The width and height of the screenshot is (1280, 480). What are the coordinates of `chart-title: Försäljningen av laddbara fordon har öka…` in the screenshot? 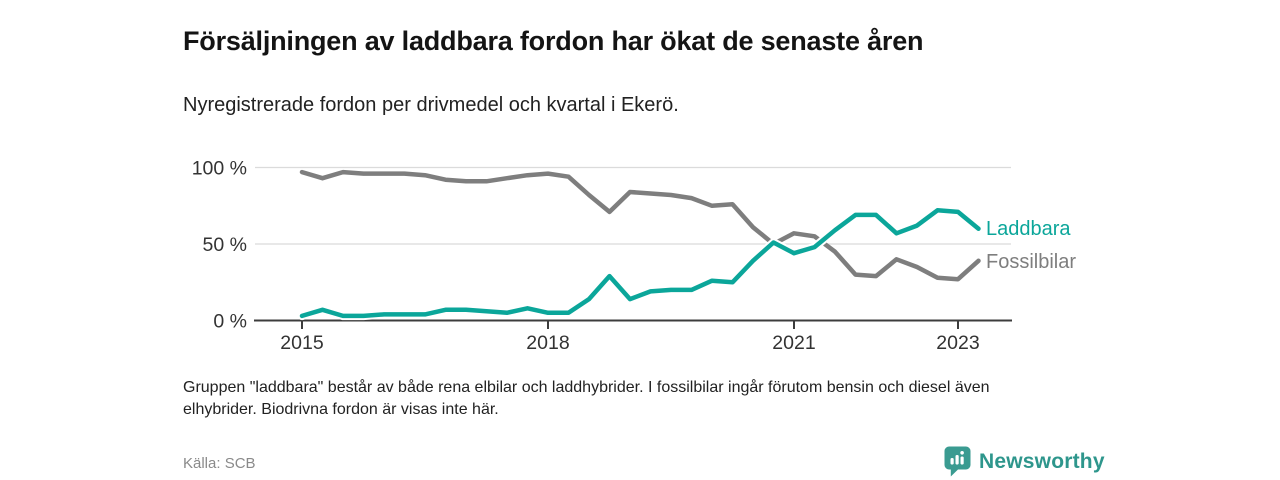 It's located at (553, 41).